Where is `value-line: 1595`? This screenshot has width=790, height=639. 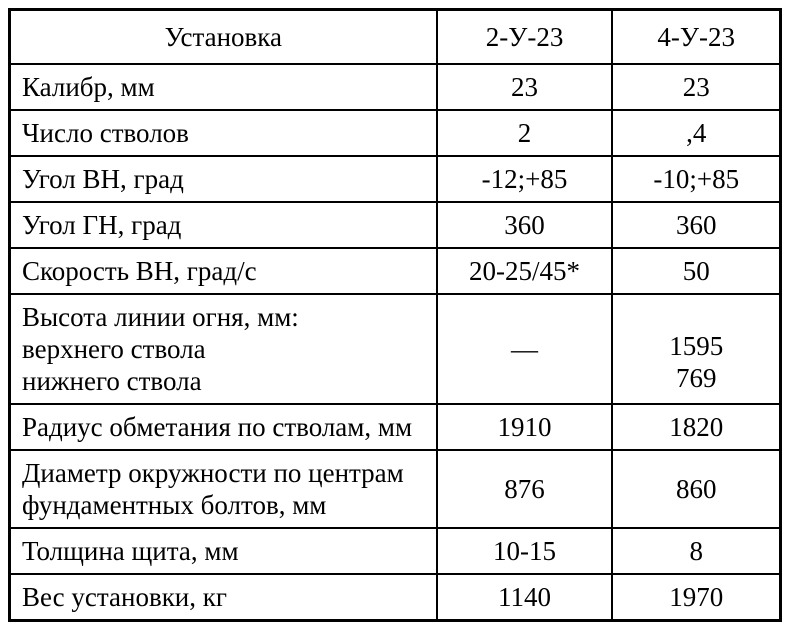
value-line: 1595 is located at coordinates (696, 346).